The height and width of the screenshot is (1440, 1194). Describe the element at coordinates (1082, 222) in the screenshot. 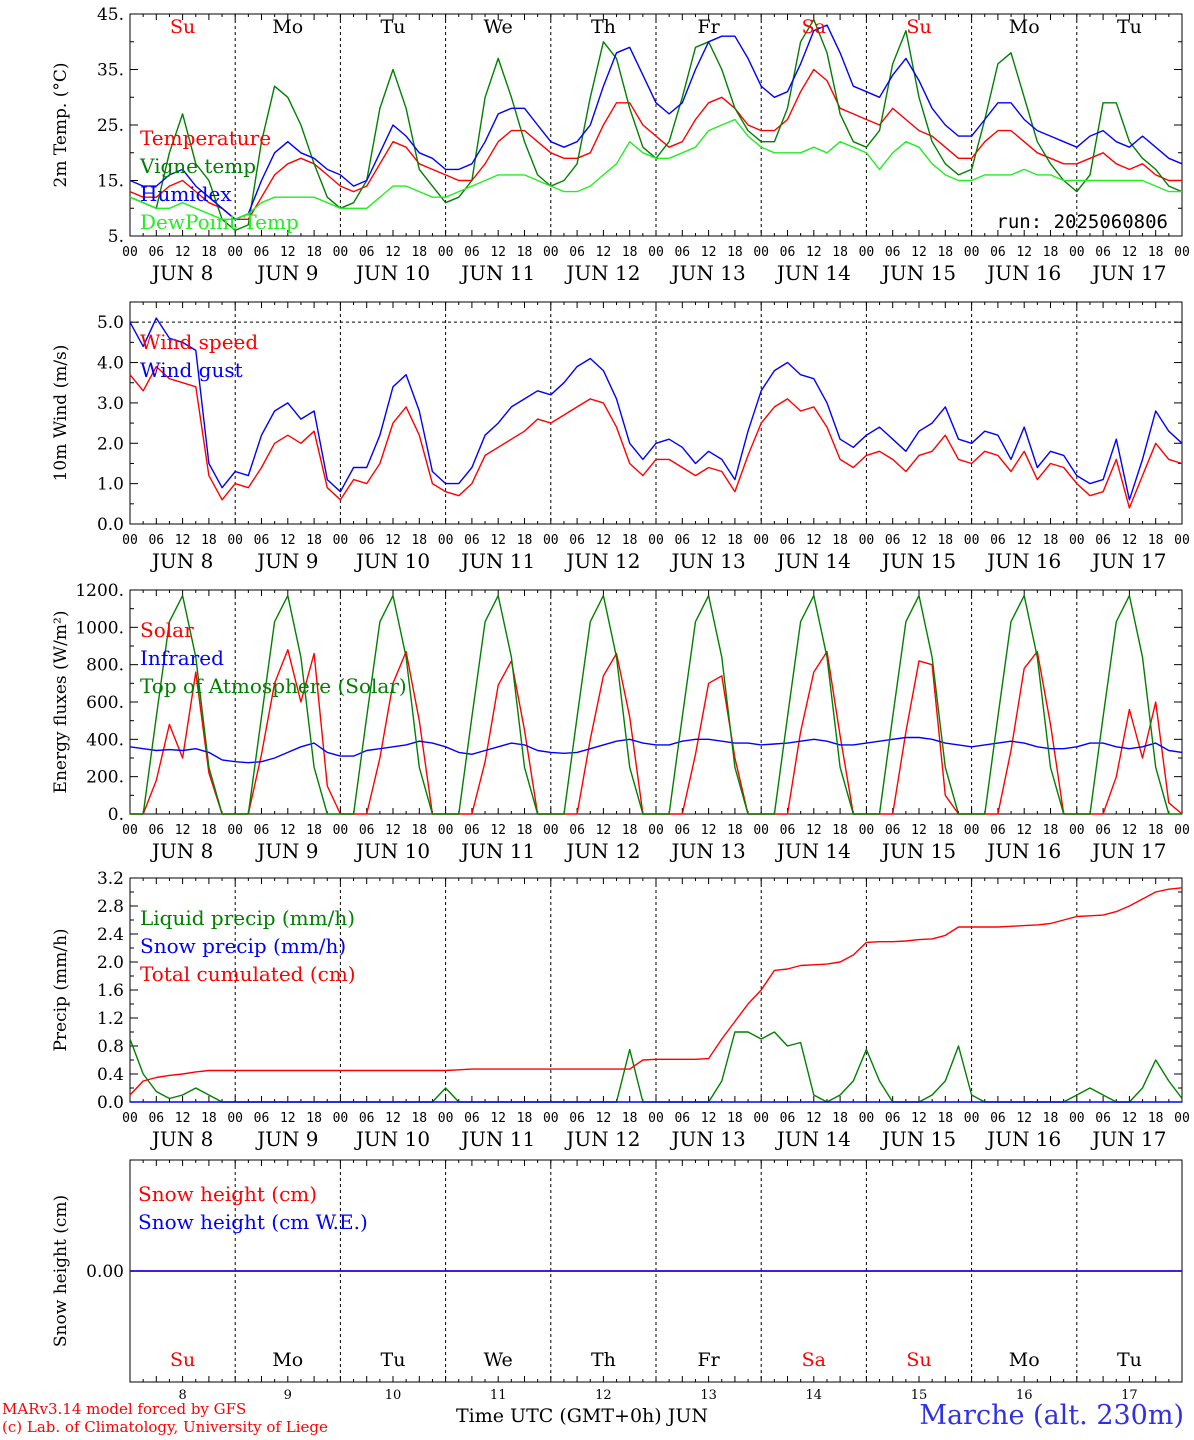

I see `run-label: run: 2025060806` at that location.